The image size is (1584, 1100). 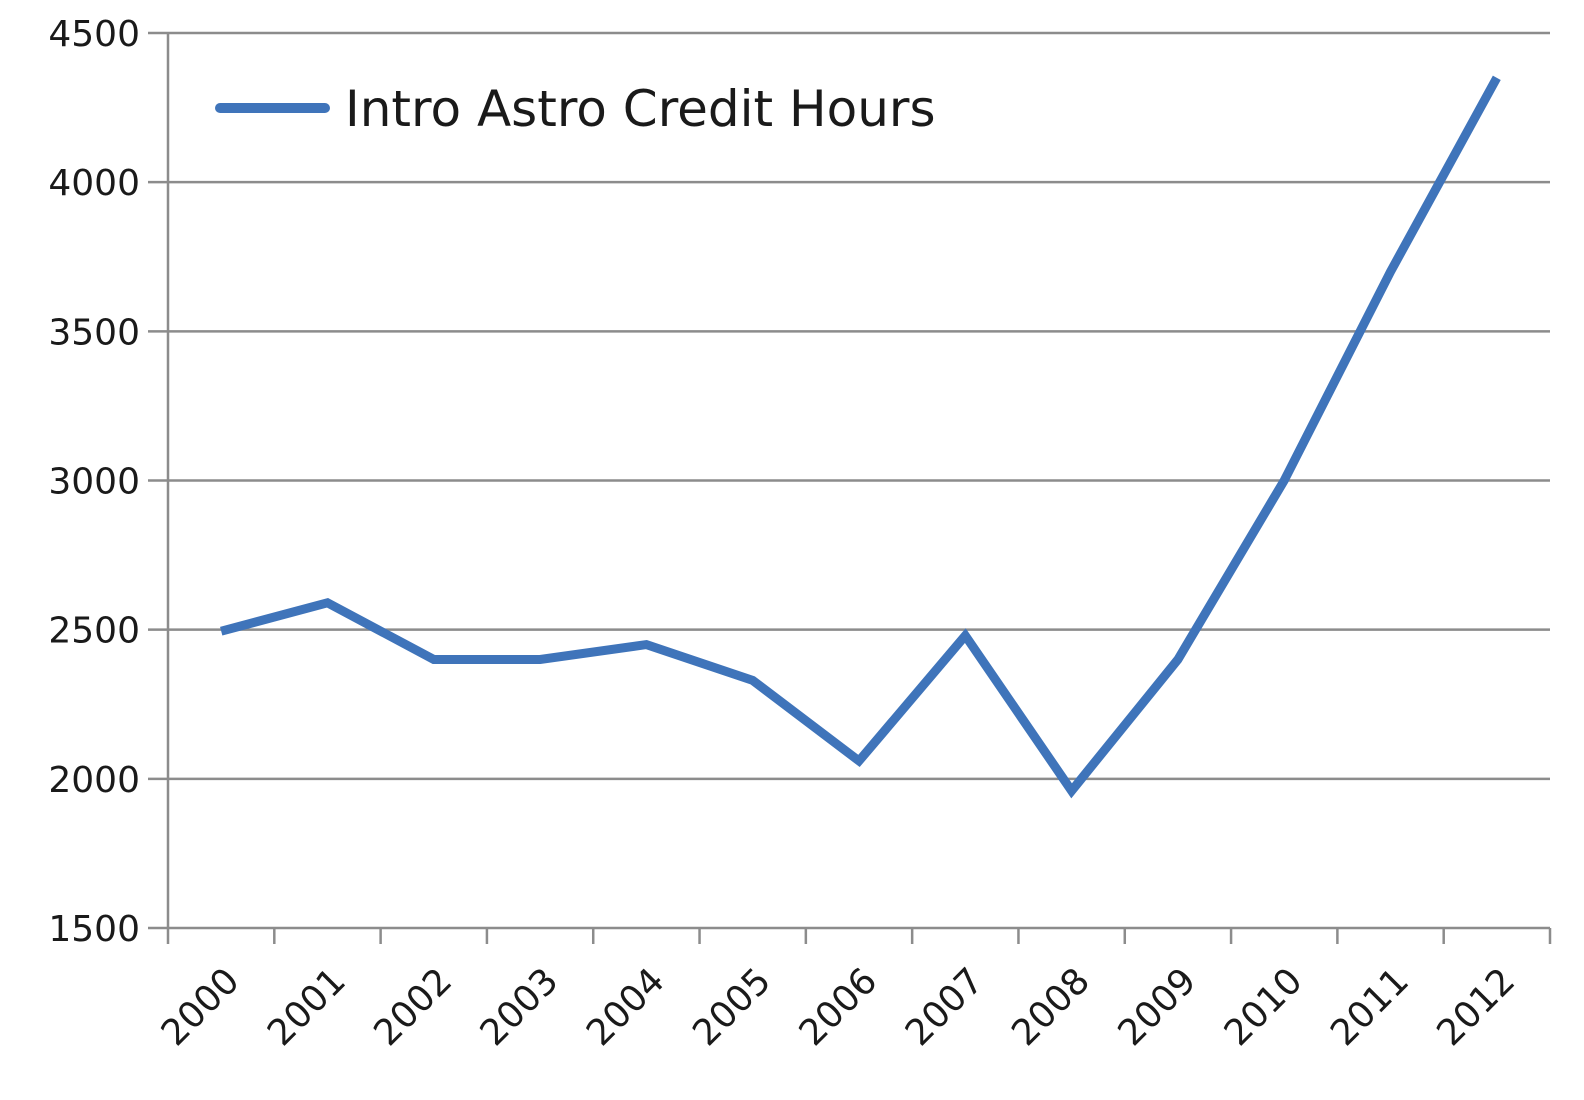 What do you see at coordinates (640, 109) in the screenshot?
I see `legend-label: Intro Astro Credit Hours` at bounding box center [640, 109].